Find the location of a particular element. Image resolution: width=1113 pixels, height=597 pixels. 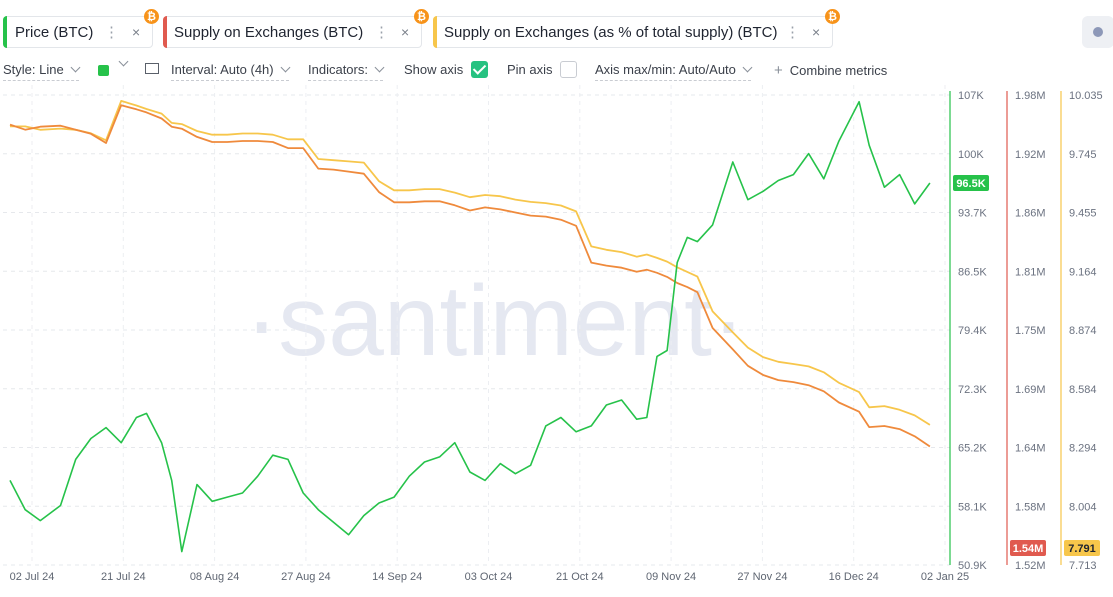

x-tick-label: 03 Oct 24 is located at coordinates (489, 577).